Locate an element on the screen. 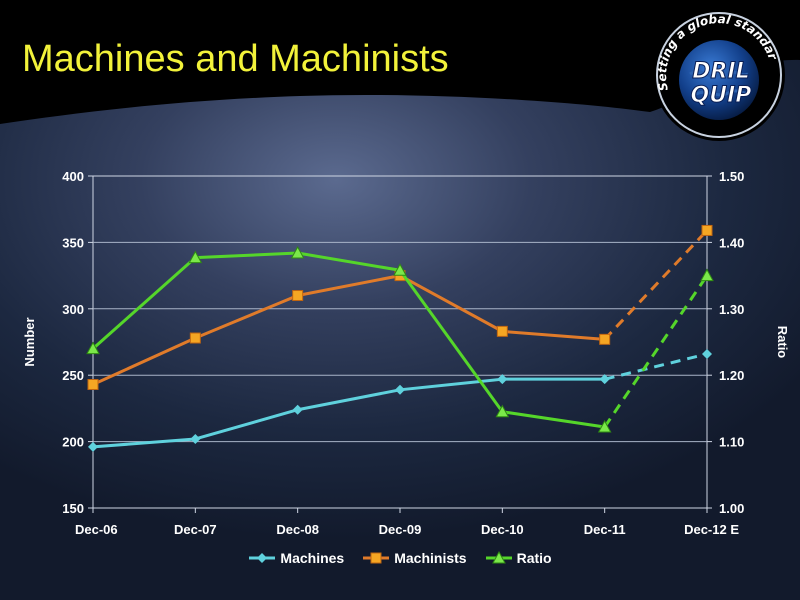 The width and height of the screenshot is (800, 600). globe-logo-icon: Setting a global standard DRIL QUIP is located at coordinates (716, 72).